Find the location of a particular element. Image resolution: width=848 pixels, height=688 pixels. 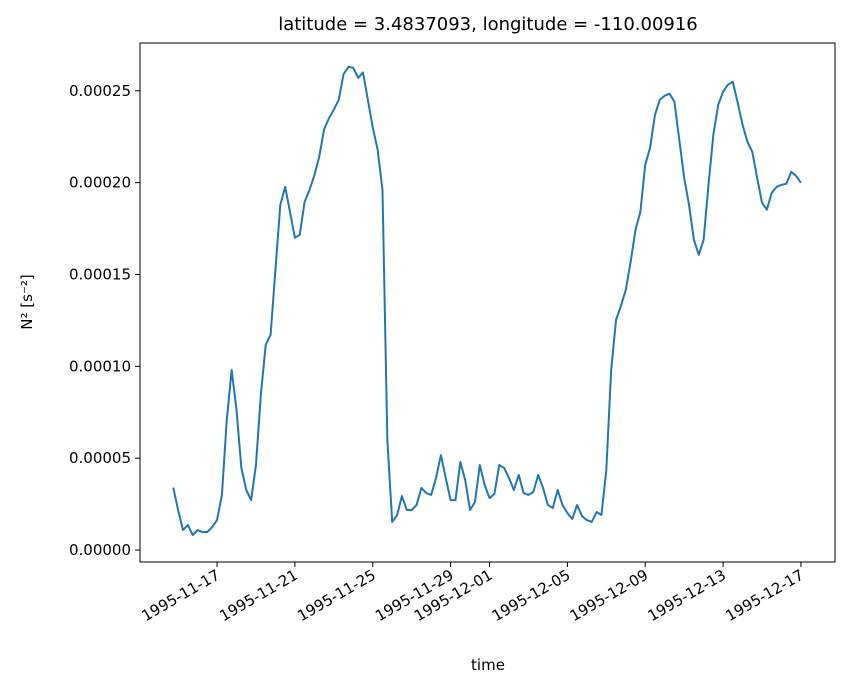

y-tick-label: 0.00010 is located at coordinates (100, 366).